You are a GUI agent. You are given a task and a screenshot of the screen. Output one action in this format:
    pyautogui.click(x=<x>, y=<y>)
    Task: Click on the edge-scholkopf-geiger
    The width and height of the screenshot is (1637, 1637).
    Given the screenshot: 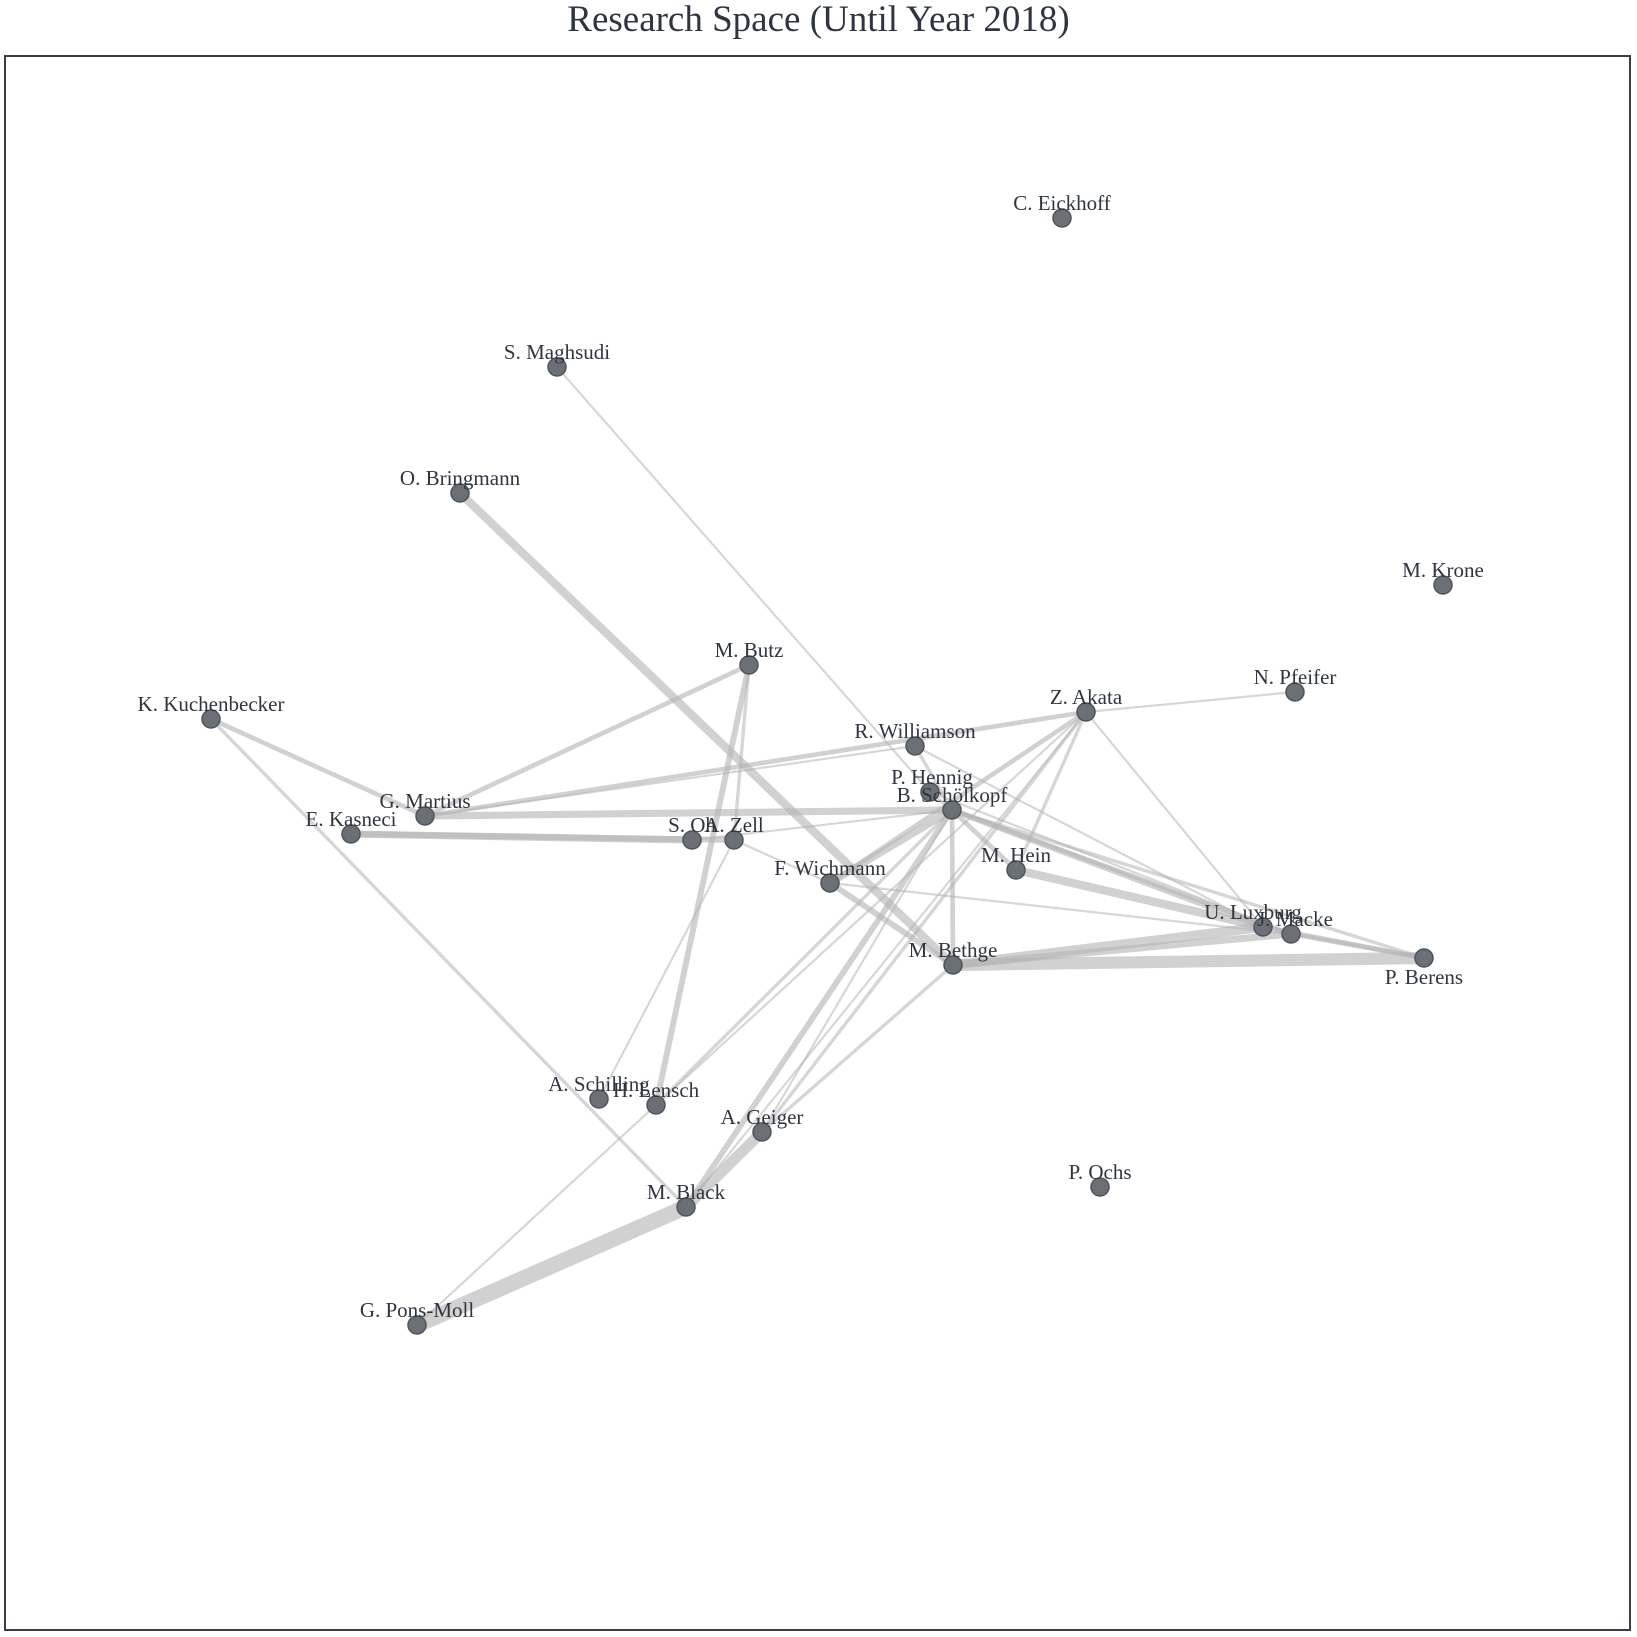 What is the action you would take?
    pyautogui.click(x=857, y=971)
    